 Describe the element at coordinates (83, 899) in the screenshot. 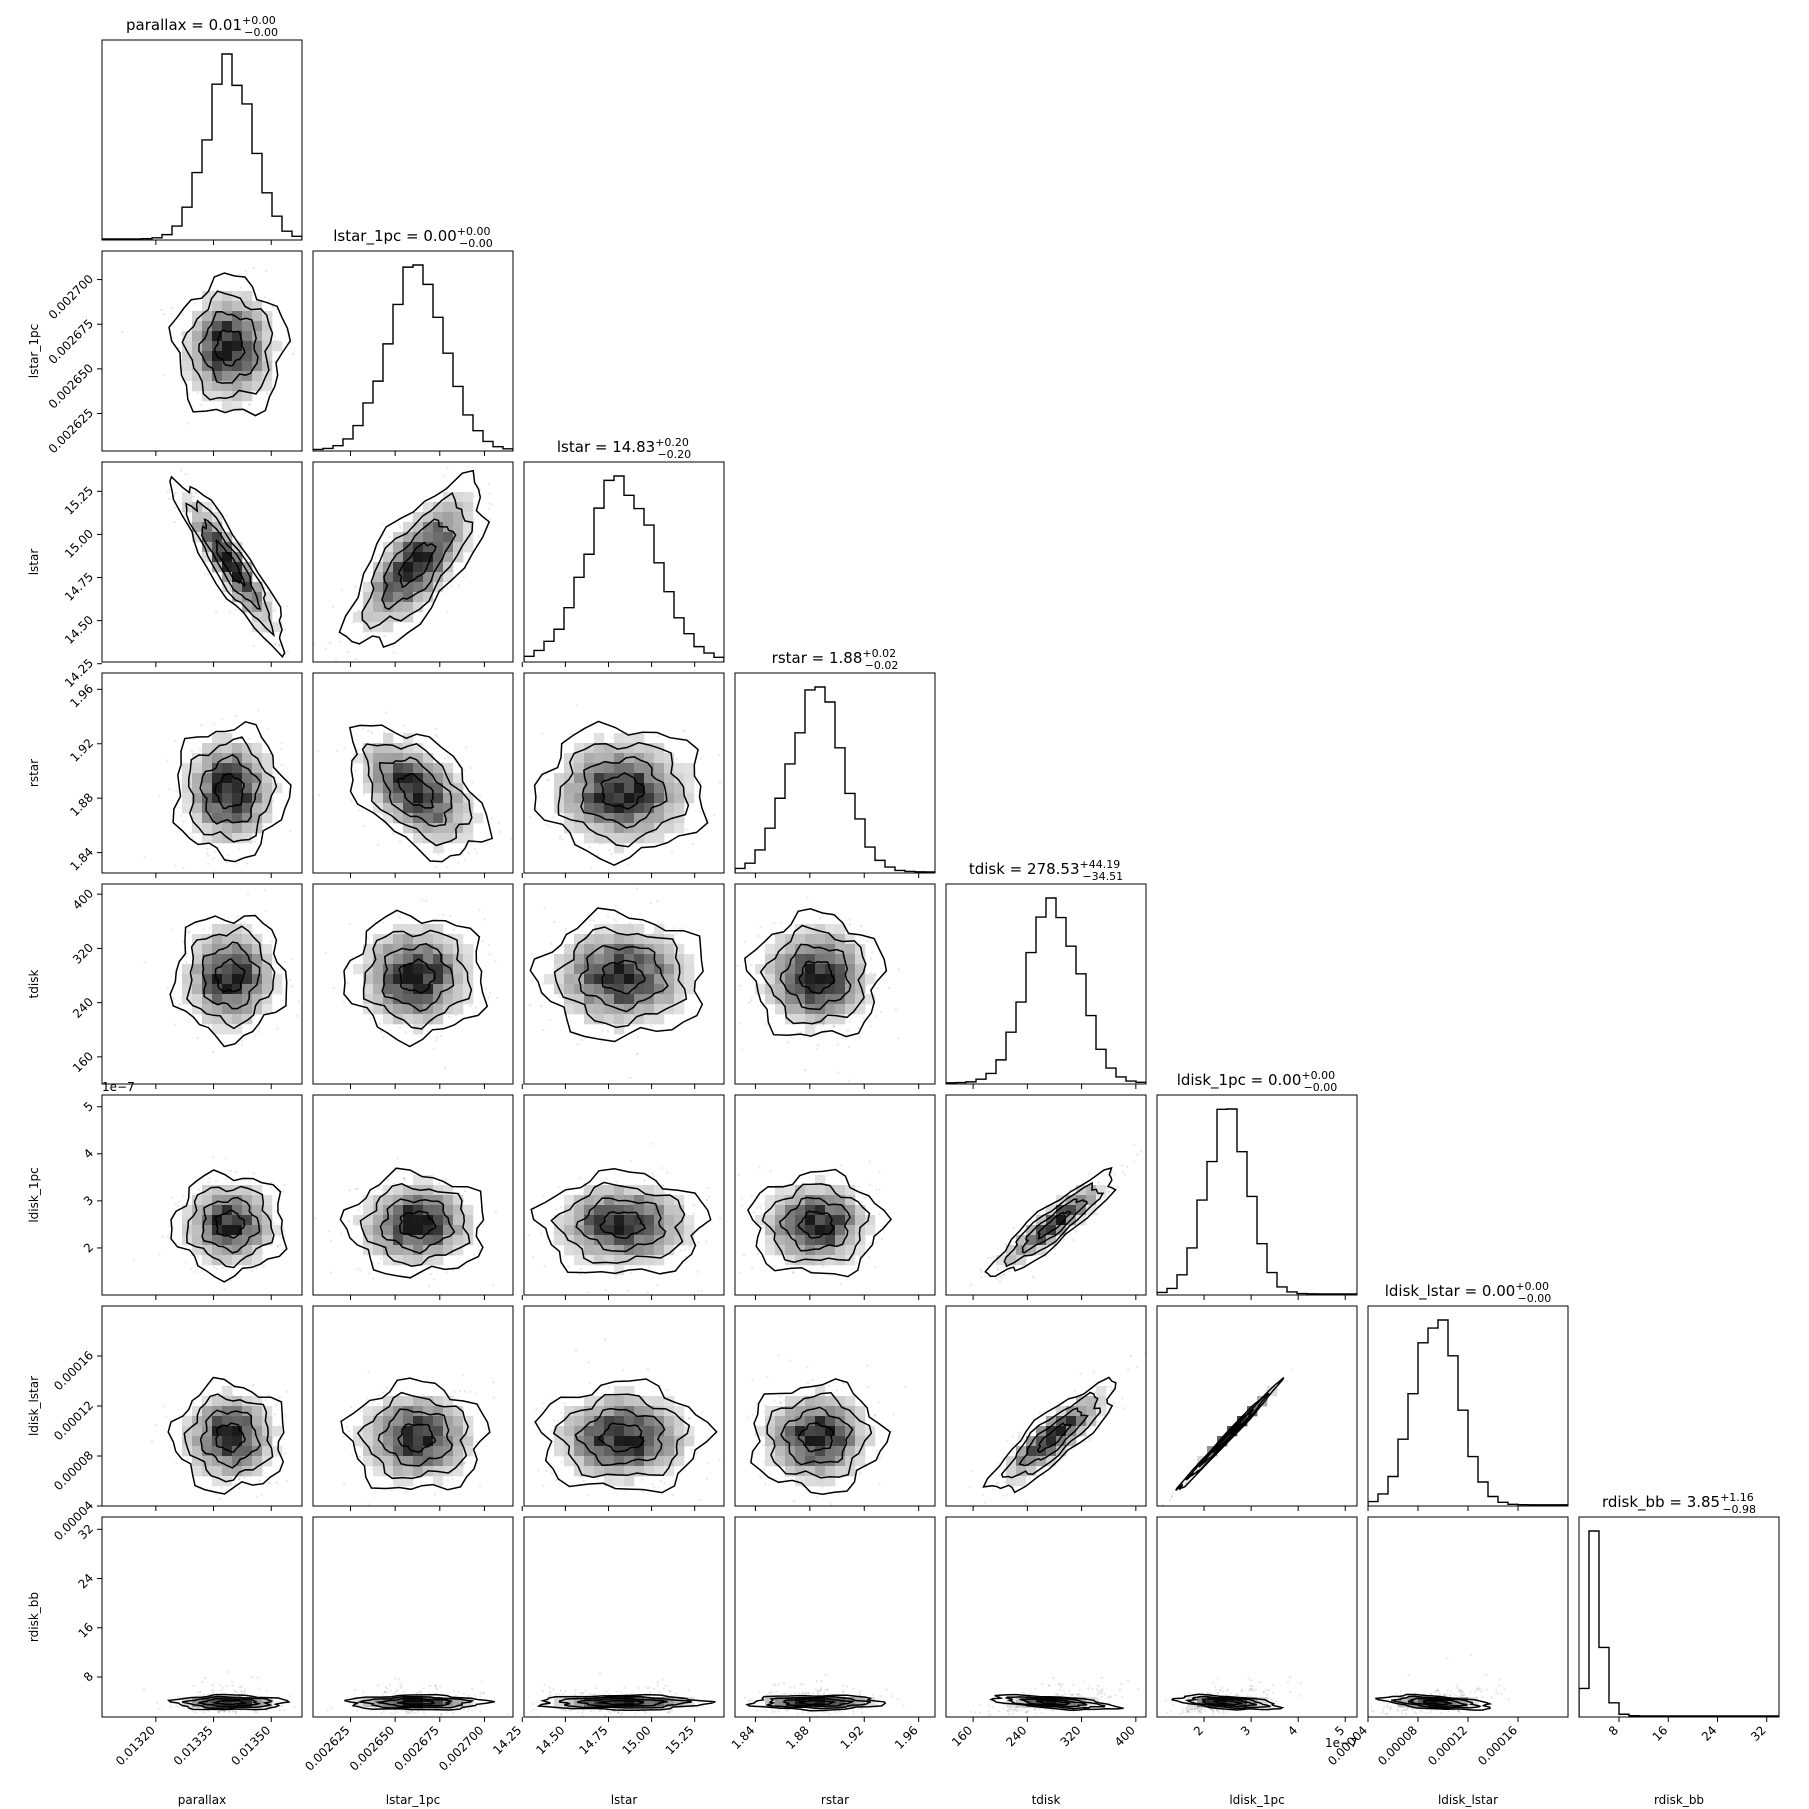

I see `y-tick-label-tdisk: 400` at that location.